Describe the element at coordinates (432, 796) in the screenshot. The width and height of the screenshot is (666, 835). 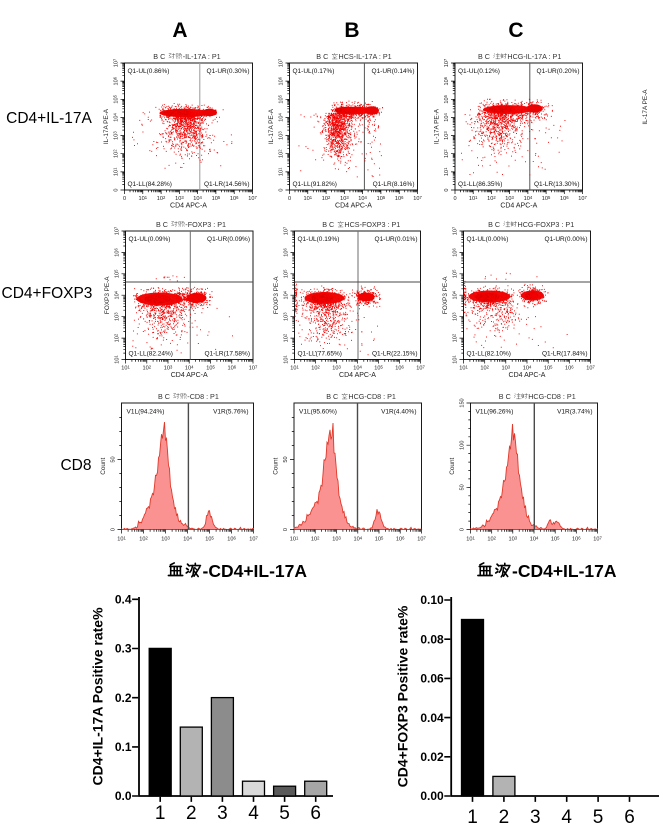
I see `svg-text: 0.00` at that location.